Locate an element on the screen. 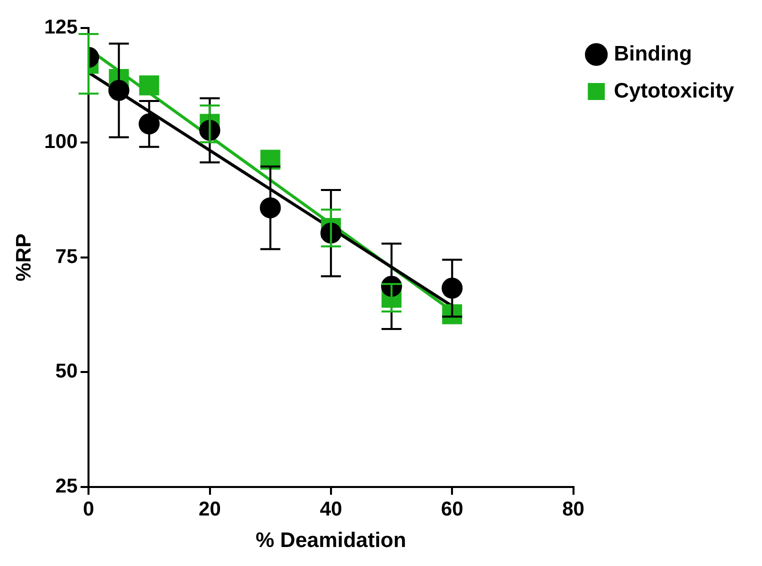 The height and width of the screenshot is (566, 762). y-axis-title: %RP is located at coordinates (24, 257).